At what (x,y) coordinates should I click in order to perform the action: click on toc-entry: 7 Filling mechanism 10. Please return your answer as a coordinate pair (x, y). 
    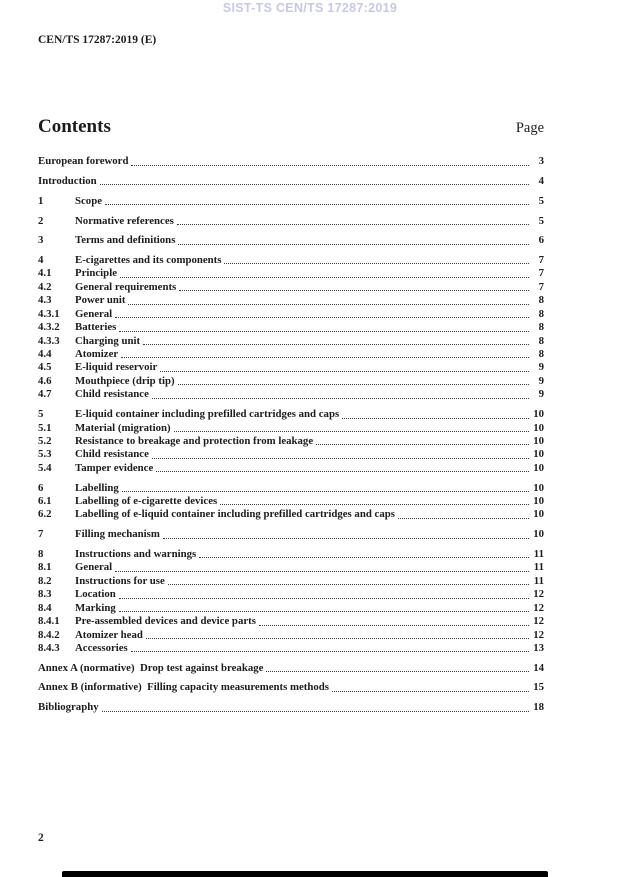
    Looking at the image, I should click on (291, 534).